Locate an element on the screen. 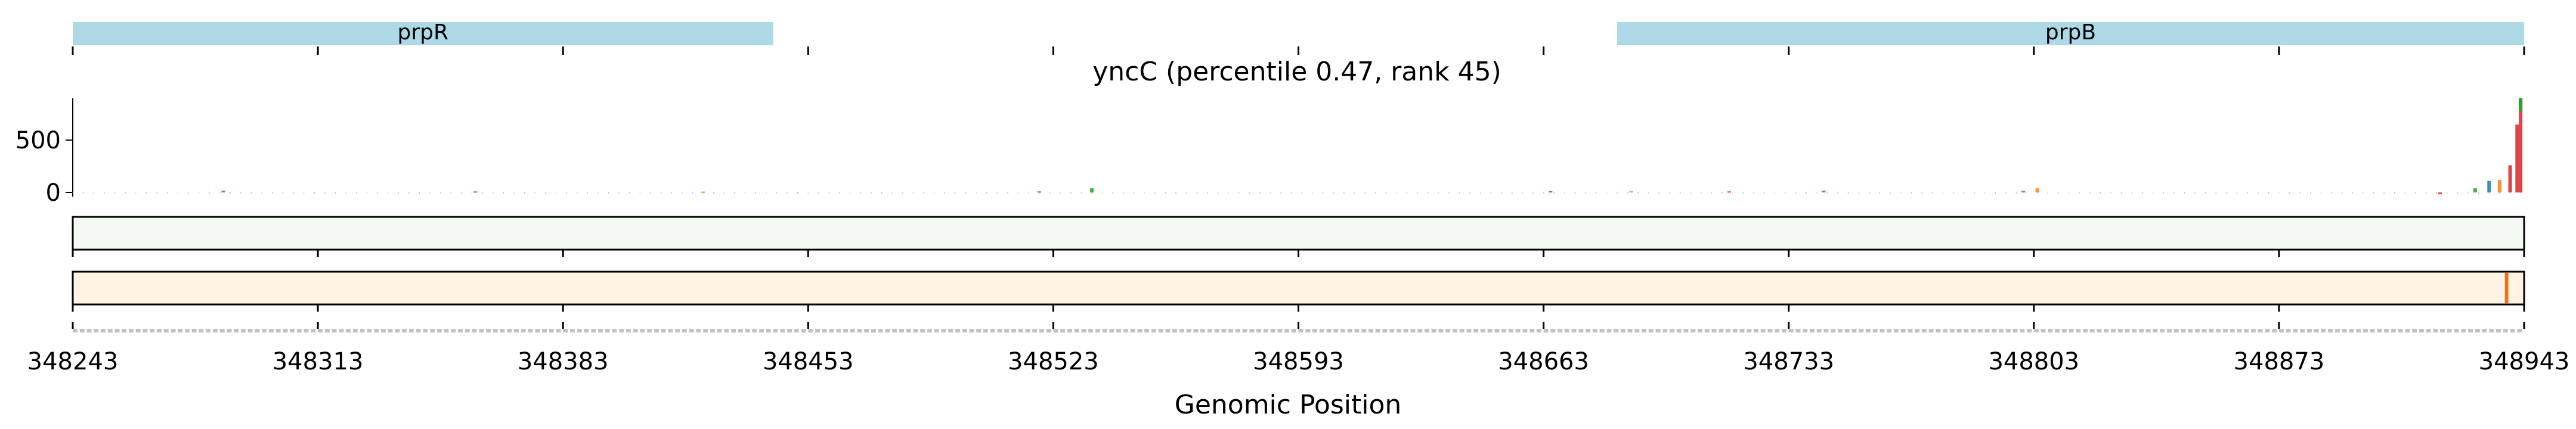 The width and height of the screenshot is (2576, 429). x-tick-label-0: 348243 is located at coordinates (73, 361).